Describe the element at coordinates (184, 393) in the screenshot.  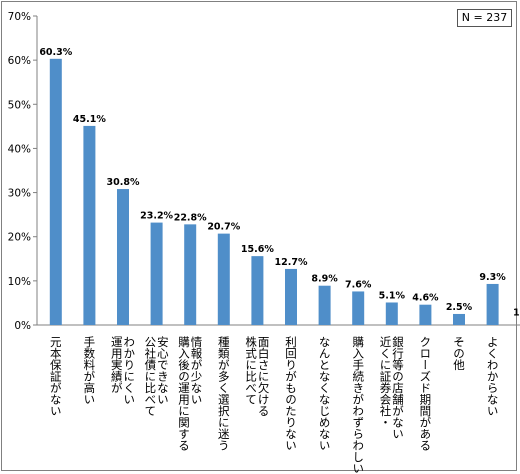
I see `category-label: 購入後の運用に関する` at that location.